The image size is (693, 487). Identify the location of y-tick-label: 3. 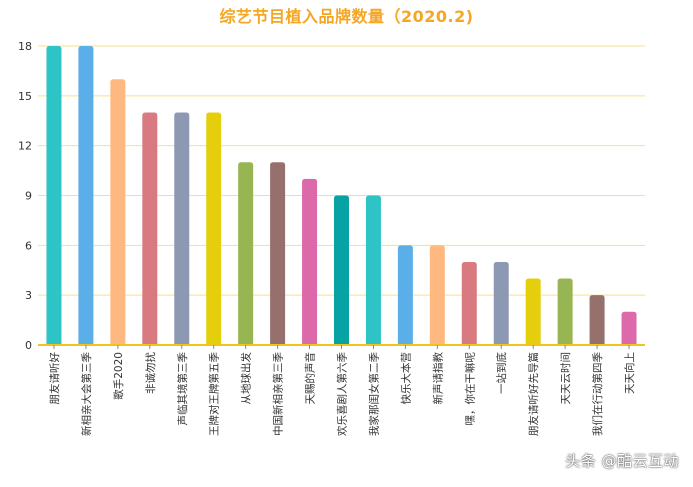
(28, 295).